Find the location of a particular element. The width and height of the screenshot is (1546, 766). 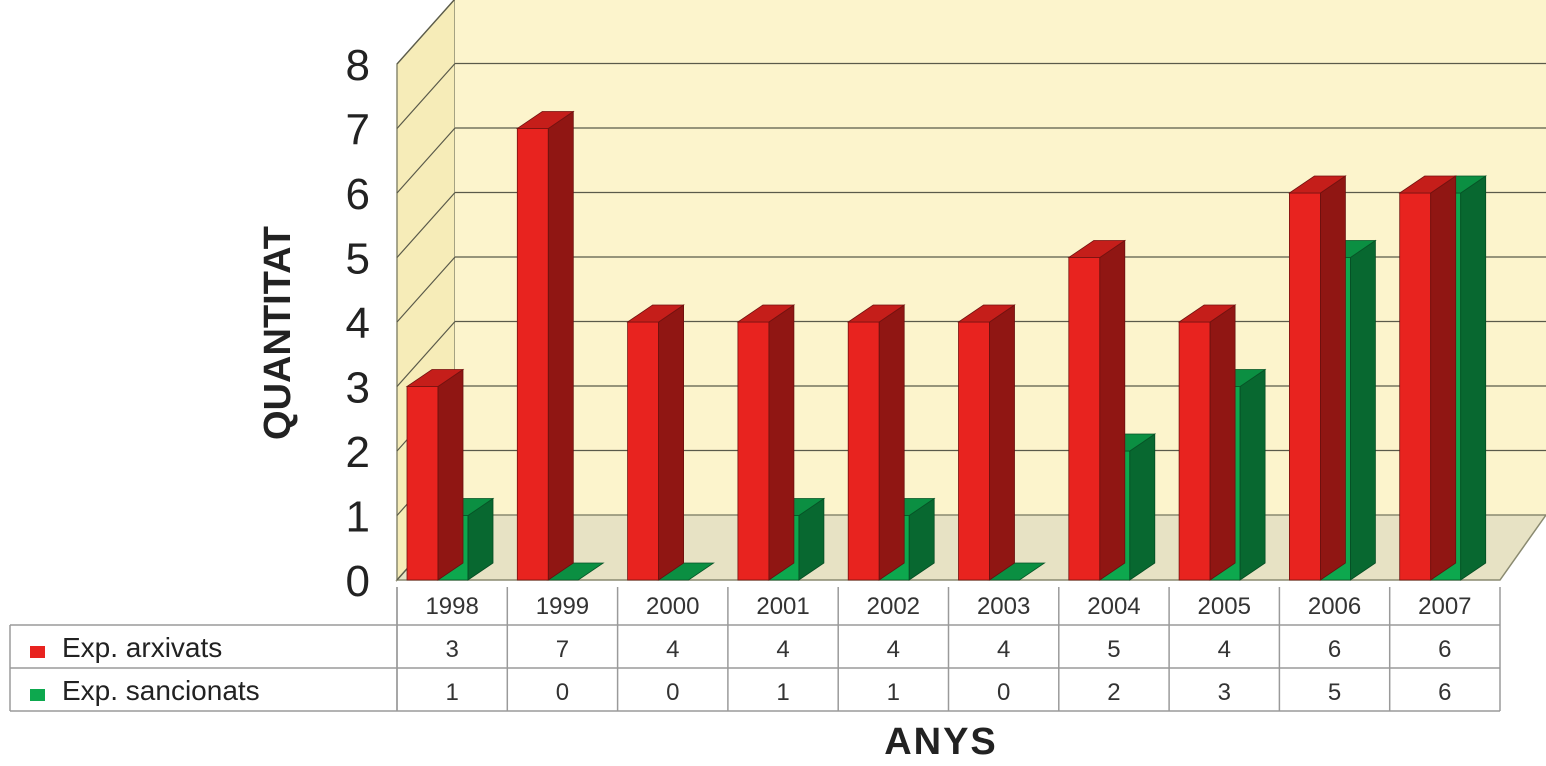

x-tick-label: 2001 is located at coordinates (782, 606).